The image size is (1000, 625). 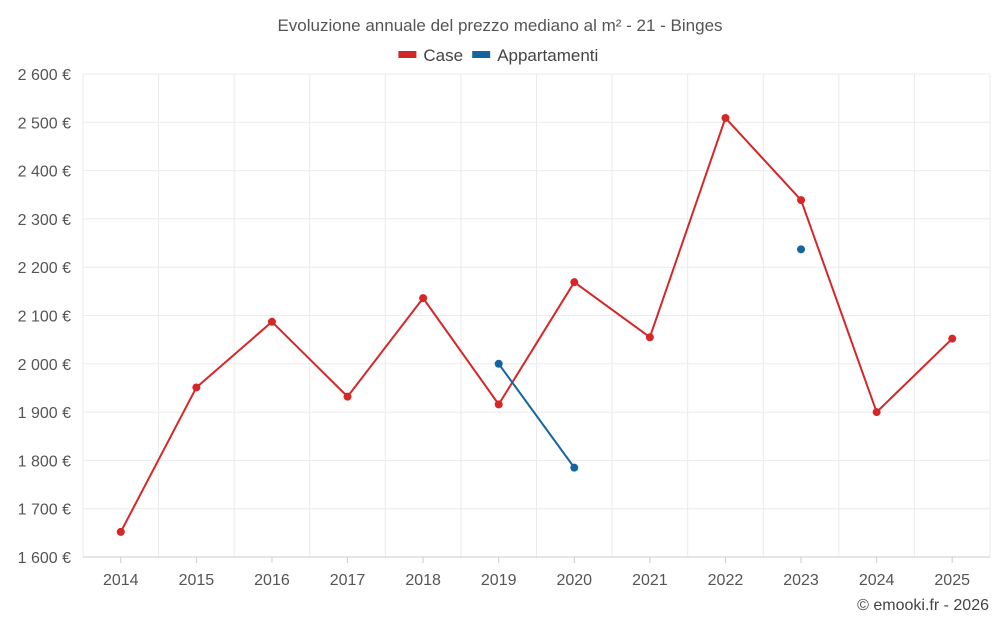 I want to click on legend-item-appartamenti: Appartamenti, so click(x=535, y=55).